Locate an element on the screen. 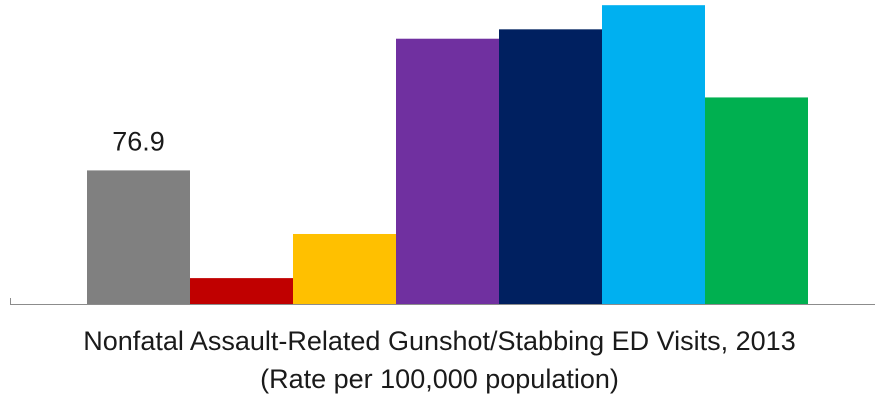 The width and height of the screenshot is (879, 399). chart-subtitle: (Rate per 100,000 population) is located at coordinates (439, 379).